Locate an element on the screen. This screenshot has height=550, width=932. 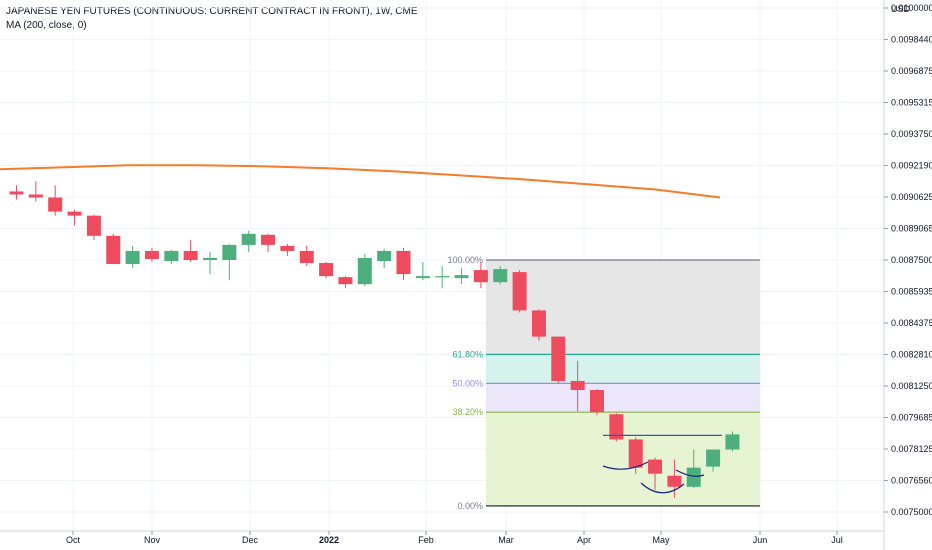
time-tick-label: Apr is located at coordinates (584, 540).